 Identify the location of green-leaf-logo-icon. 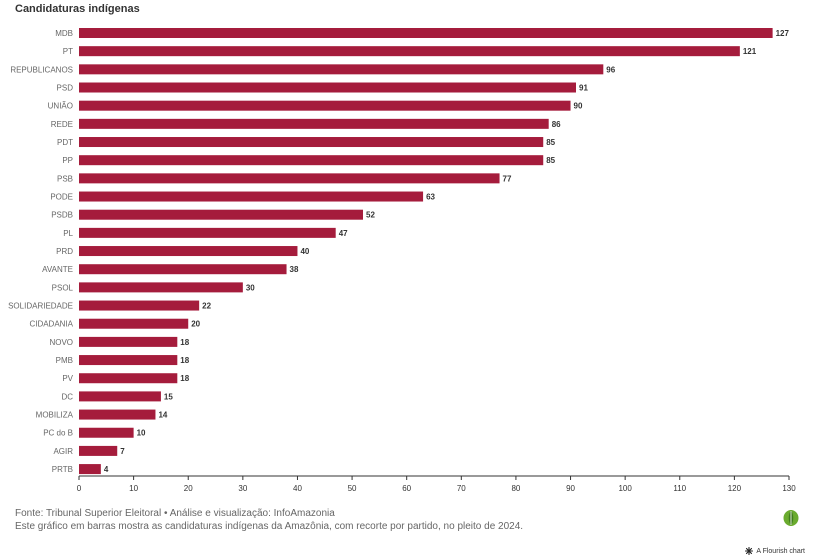
(791, 518).